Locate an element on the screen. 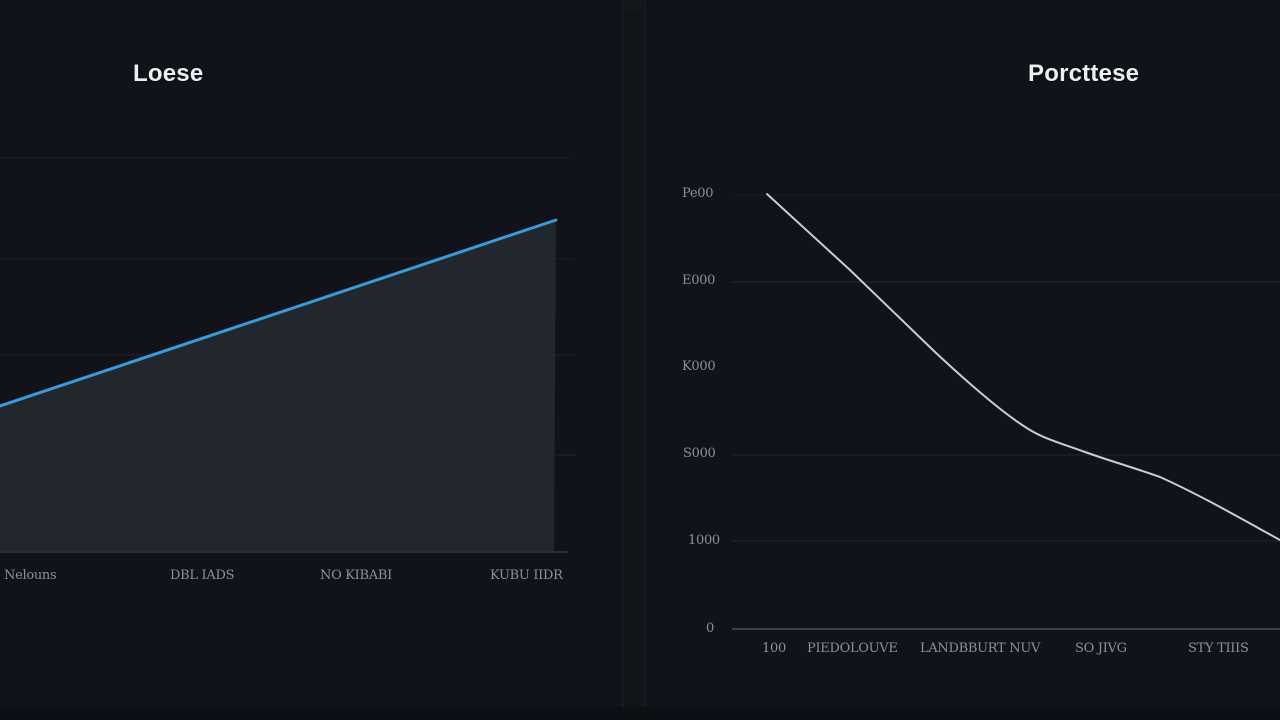 This screenshot has width=1280, height=720. y-axis-label: K000 is located at coordinates (699, 366).